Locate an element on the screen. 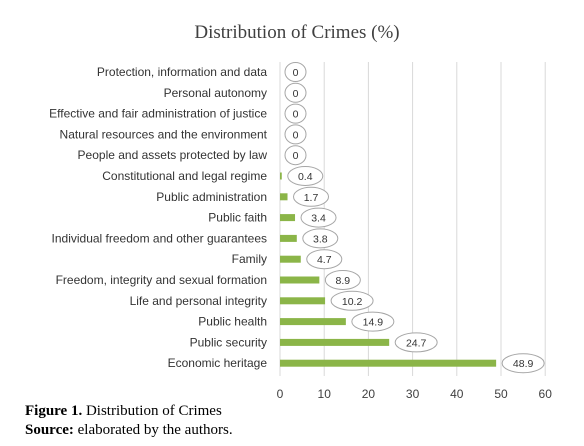 Image resolution: width=584 pixels, height=446 pixels. category-label: Public security is located at coordinates (228, 342).